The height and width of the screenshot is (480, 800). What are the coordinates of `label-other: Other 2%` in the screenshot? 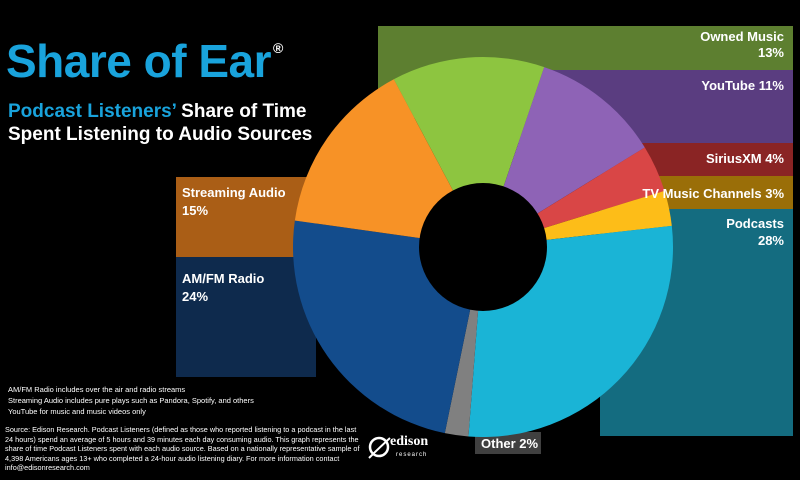 It's located at (510, 443).